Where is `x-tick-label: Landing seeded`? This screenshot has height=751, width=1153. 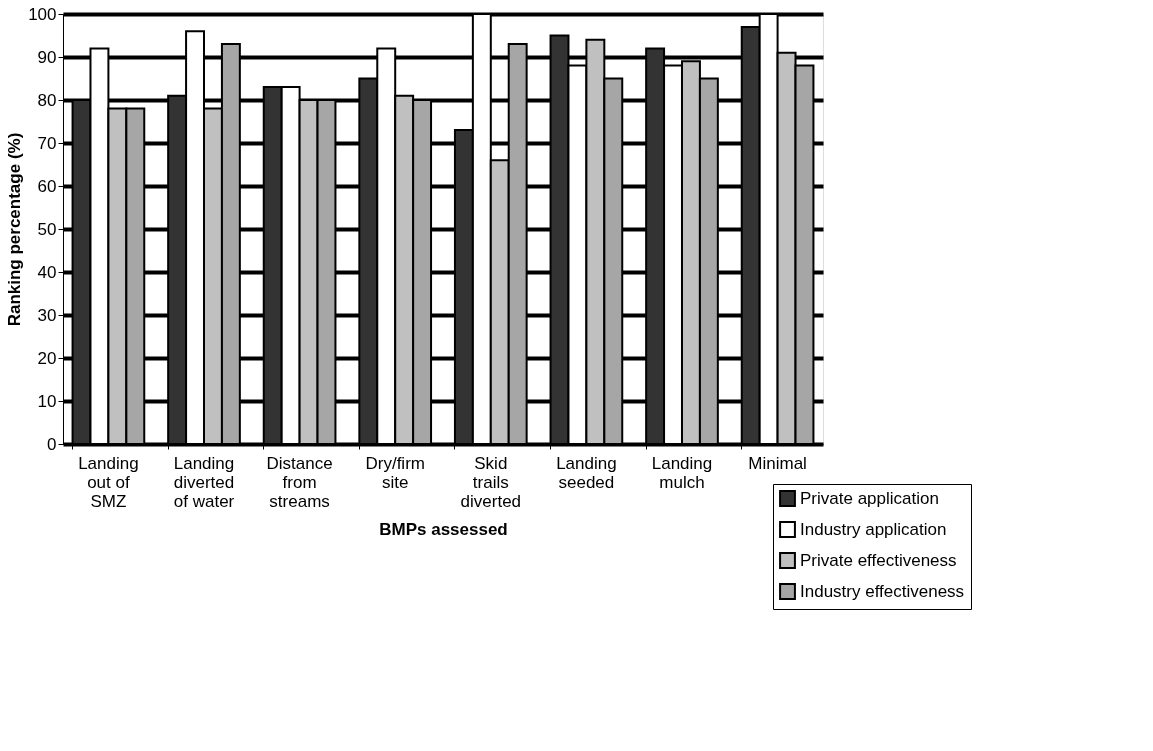
x-tick-label: Landing seeded is located at coordinates (586, 472).